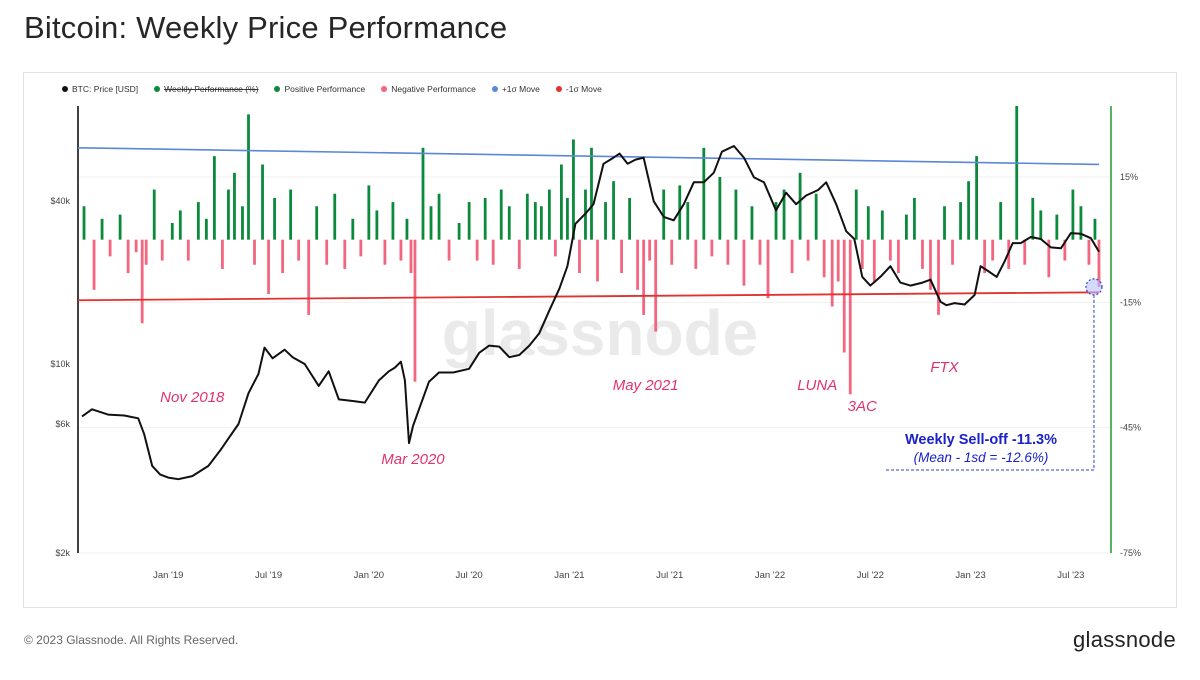 The width and height of the screenshot is (1200, 680). Describe the element at coordinates (669, 575) in the screenshot. I see `x-axis-tick-label: Jul '21` at that location.